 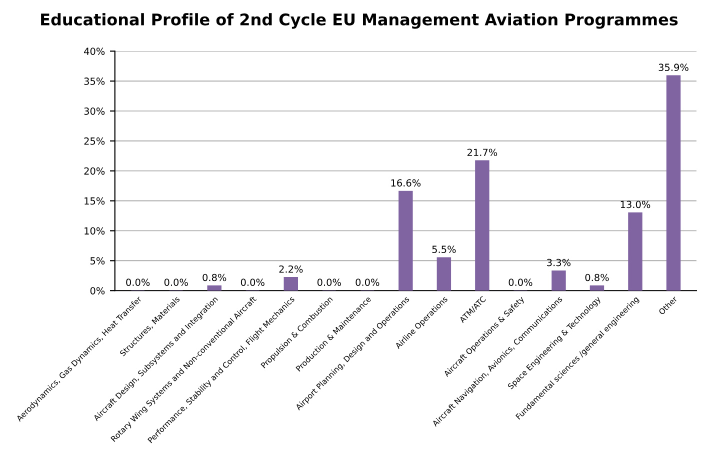 What do you see at coordinates (94, 141) in the screenshot?
I see `y-tick-label: 25%` at bounding box center [94, 141].